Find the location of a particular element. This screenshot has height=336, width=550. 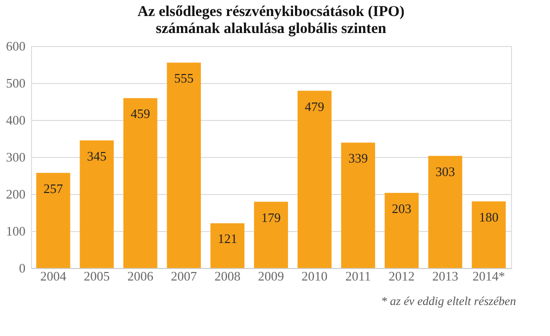

y-tick-label: 100 is located at coordinates (16, 231).